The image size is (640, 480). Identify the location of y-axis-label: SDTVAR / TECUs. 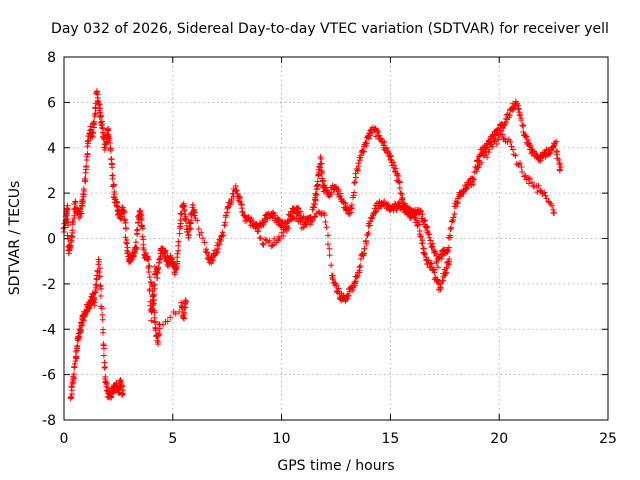
(15, 238).